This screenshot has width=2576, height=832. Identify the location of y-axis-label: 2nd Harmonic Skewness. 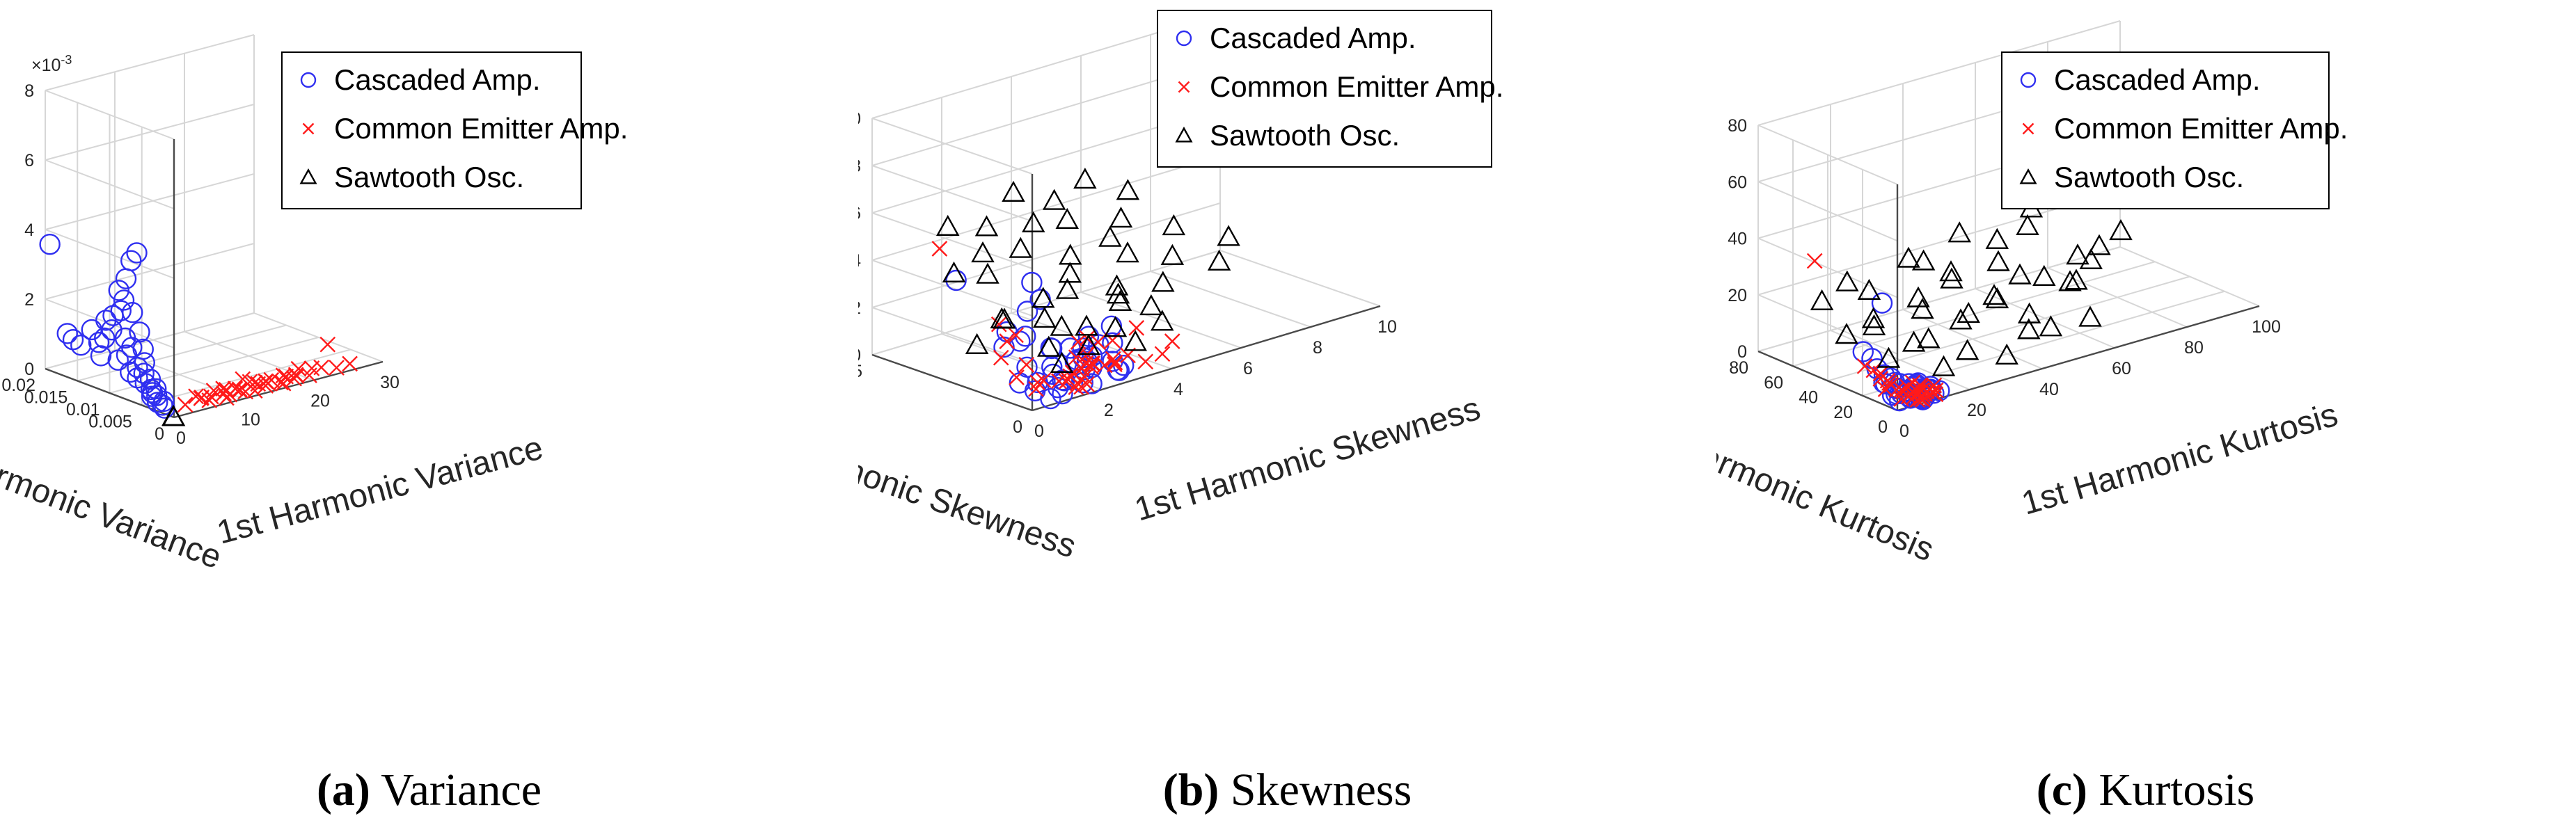
(969, 487).